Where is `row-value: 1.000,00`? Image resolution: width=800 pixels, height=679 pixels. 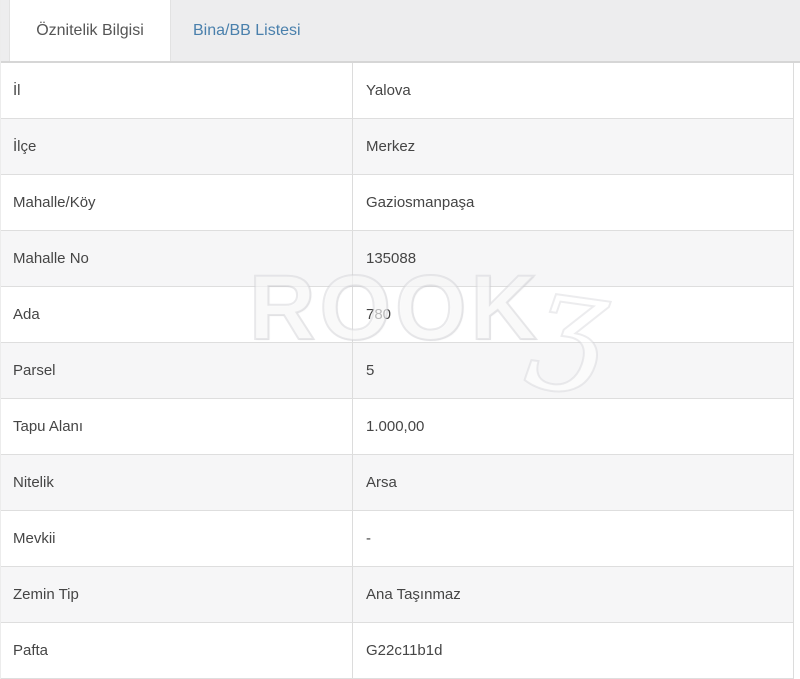
row-value: 1.000,00 is located at coordinates (572, 426).